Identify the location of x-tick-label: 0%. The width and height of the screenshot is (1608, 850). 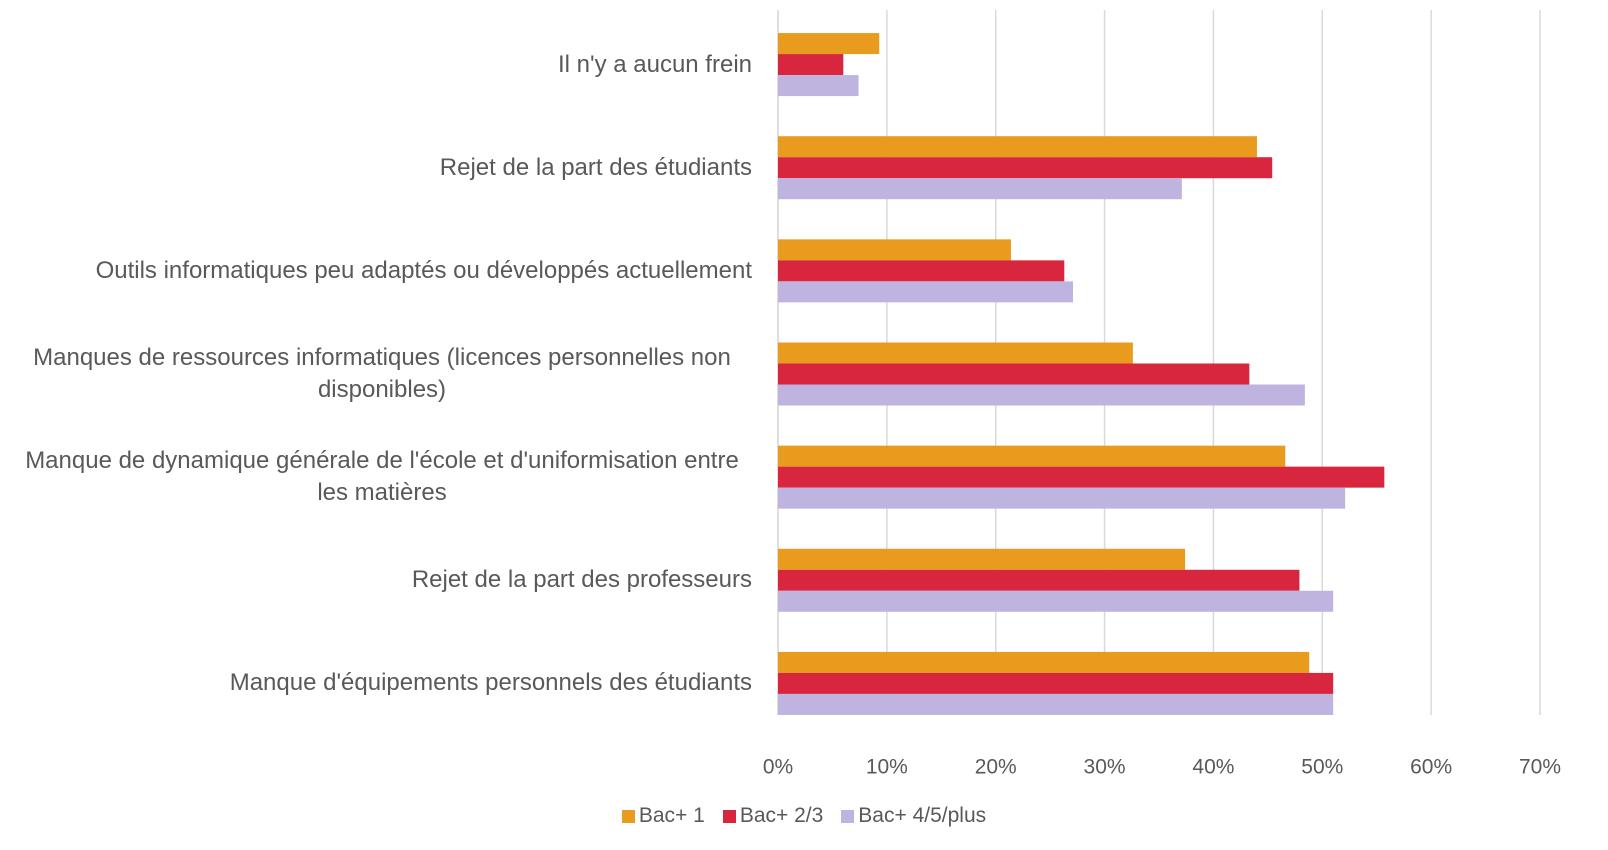
(778, 767).